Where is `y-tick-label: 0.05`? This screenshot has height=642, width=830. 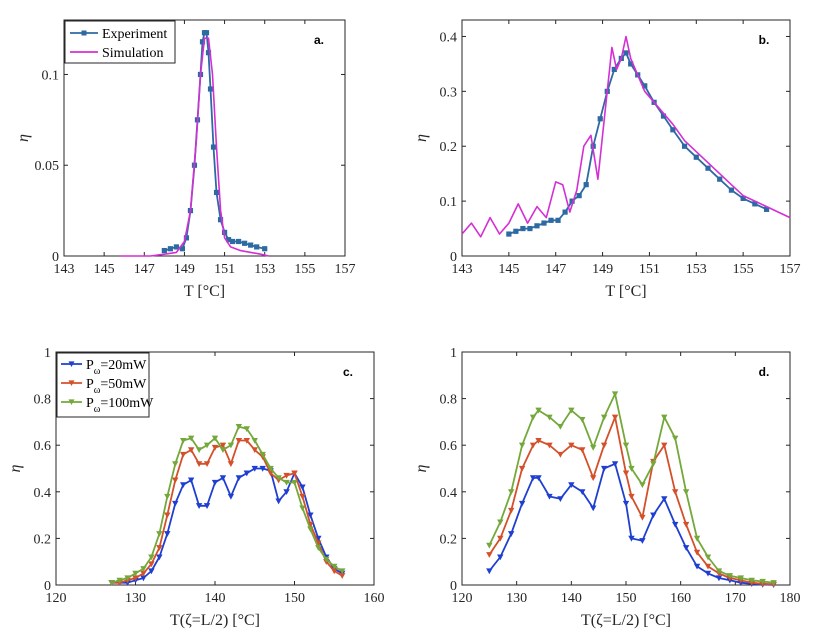
y-tick-label: 0.05 is located at coordinates (47, 166).